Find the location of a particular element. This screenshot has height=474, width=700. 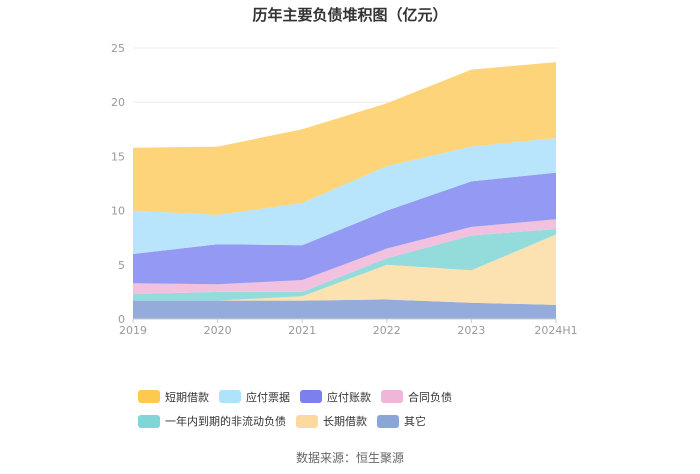

legend-item: 其它 is located at coordinates (401, 421).